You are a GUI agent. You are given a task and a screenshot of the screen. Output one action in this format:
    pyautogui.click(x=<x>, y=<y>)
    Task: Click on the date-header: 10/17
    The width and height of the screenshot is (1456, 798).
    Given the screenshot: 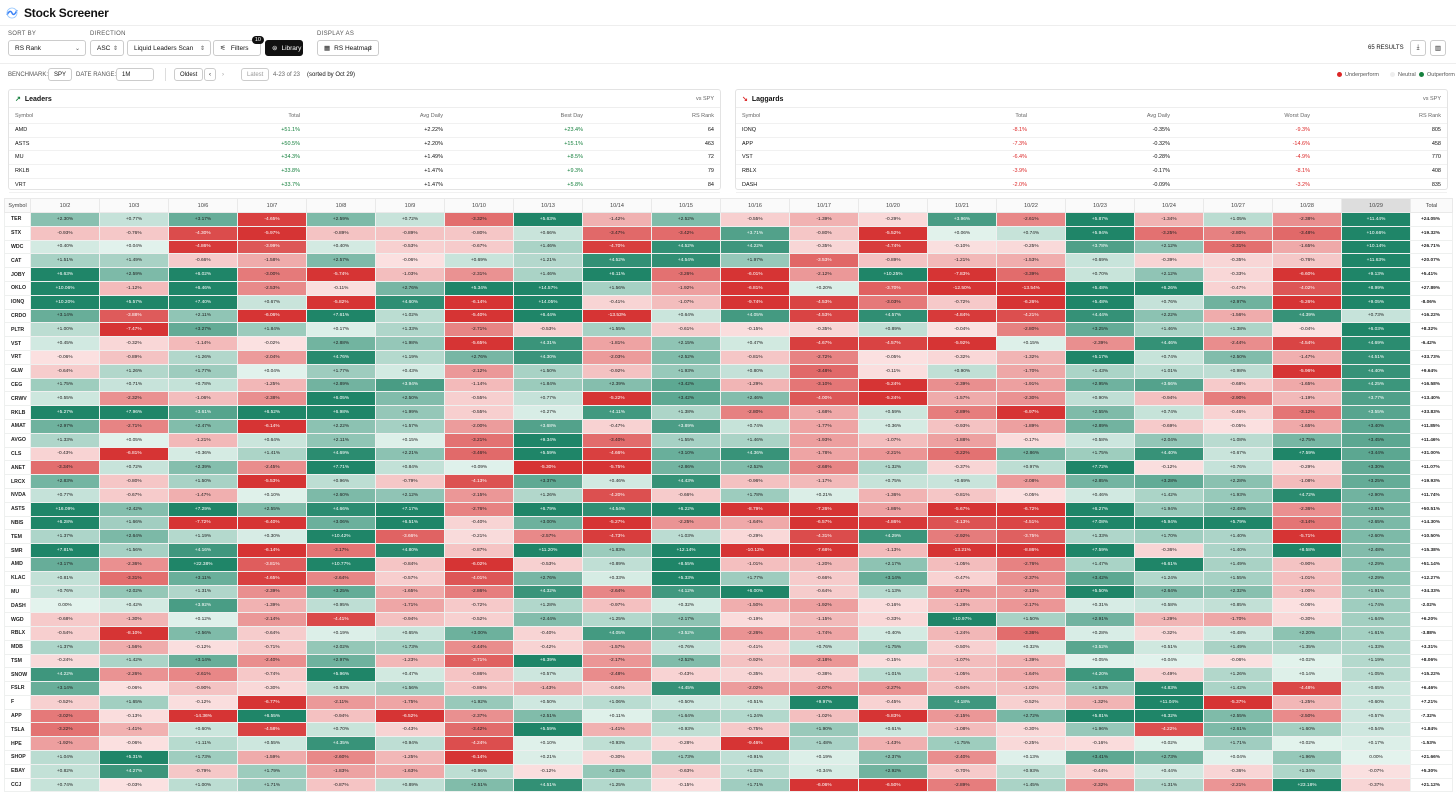 What is the action you would take?
    pyautogui.click(x=824, y=205)
    